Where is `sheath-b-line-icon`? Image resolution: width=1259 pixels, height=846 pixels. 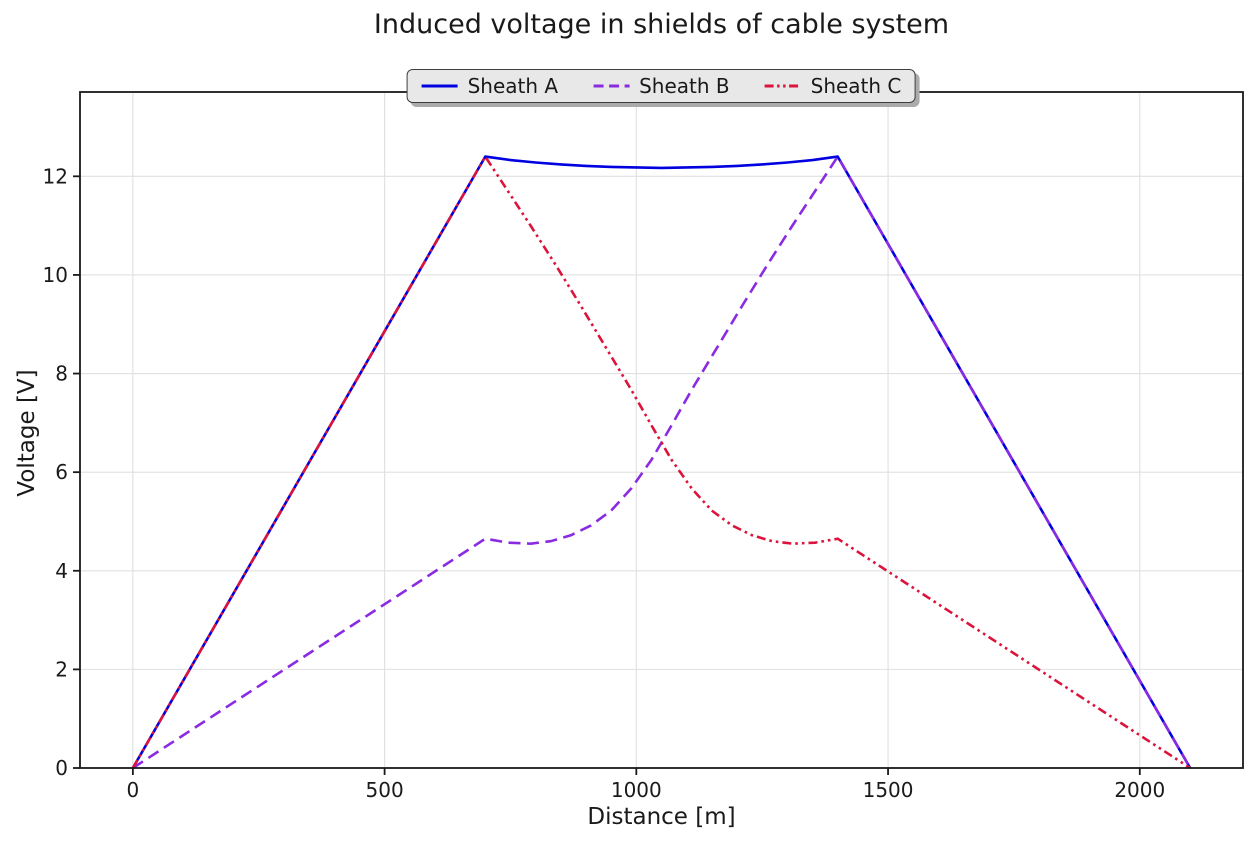 sheath-b-line-icon is located at coordinates (611, 86).